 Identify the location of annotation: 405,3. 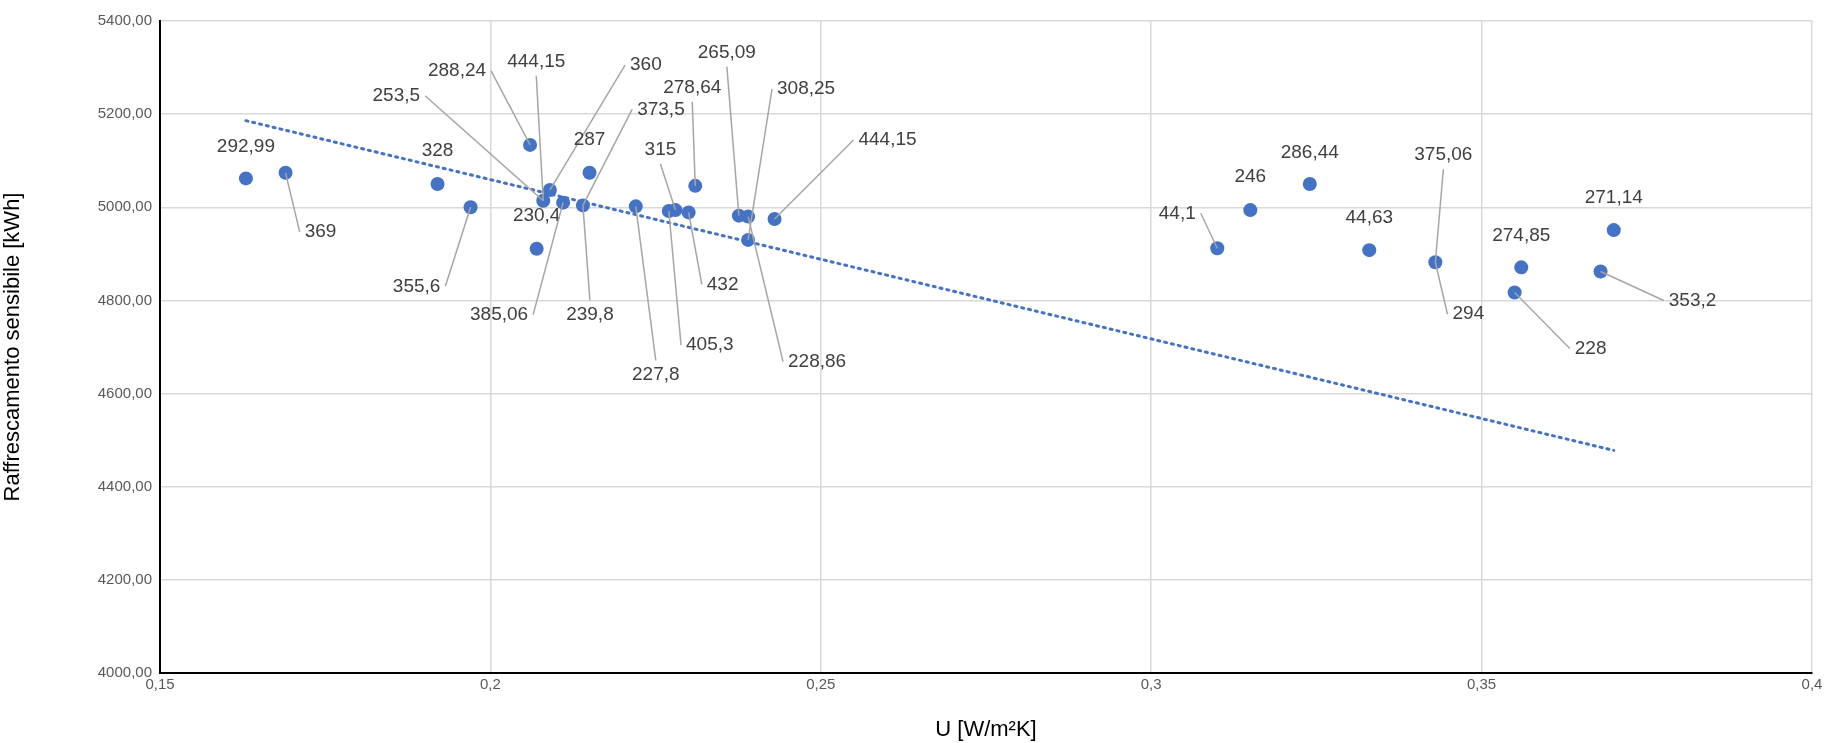
(710, 344).